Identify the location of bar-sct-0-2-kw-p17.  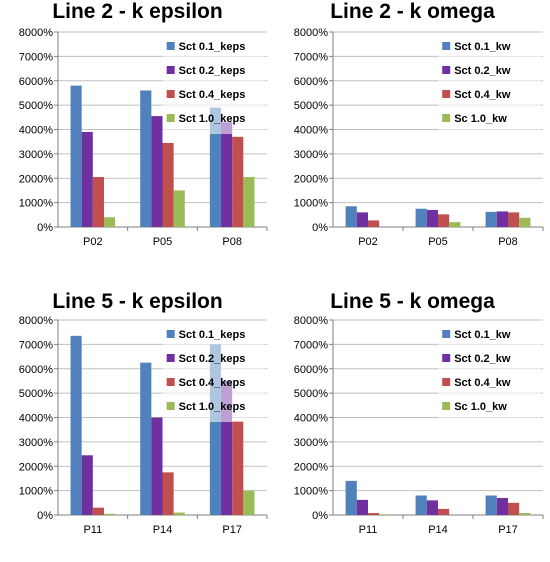
(502, 506).